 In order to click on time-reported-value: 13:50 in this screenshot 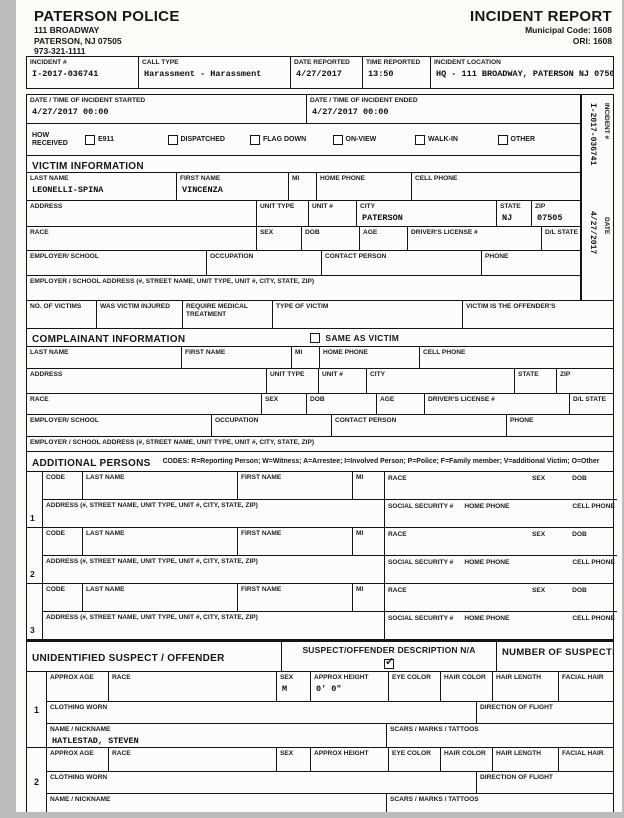, I will do `click(381, 74)`.